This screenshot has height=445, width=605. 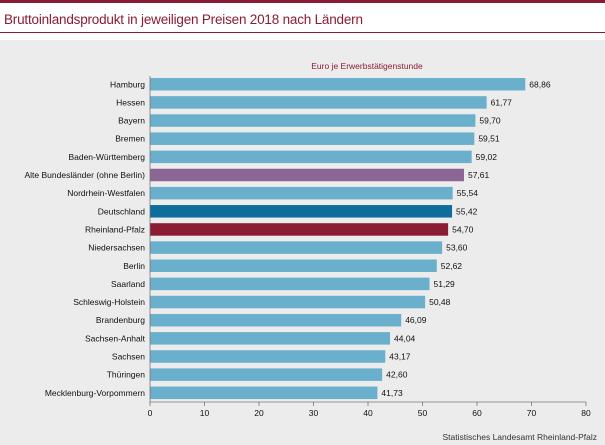 I want to click on value-label-sachsen: 43,17, so click(x=400, y=357).